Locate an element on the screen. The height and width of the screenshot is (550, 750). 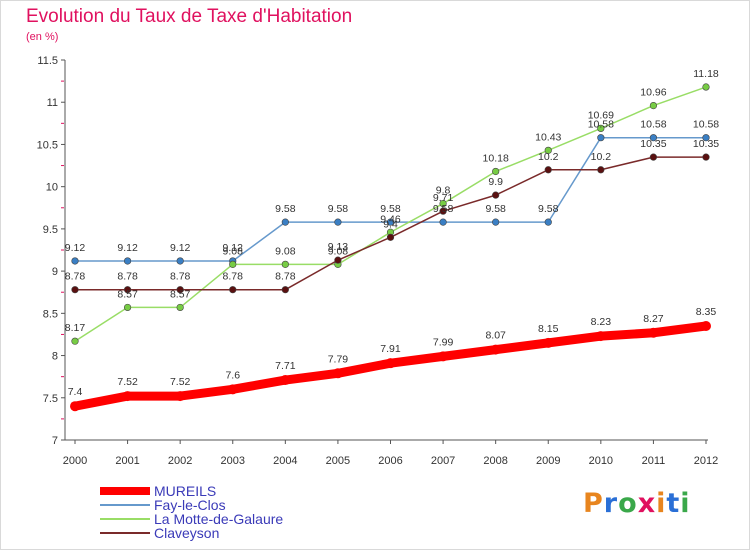
x-tick-label: 2005 is located at coordinates (338, 461).